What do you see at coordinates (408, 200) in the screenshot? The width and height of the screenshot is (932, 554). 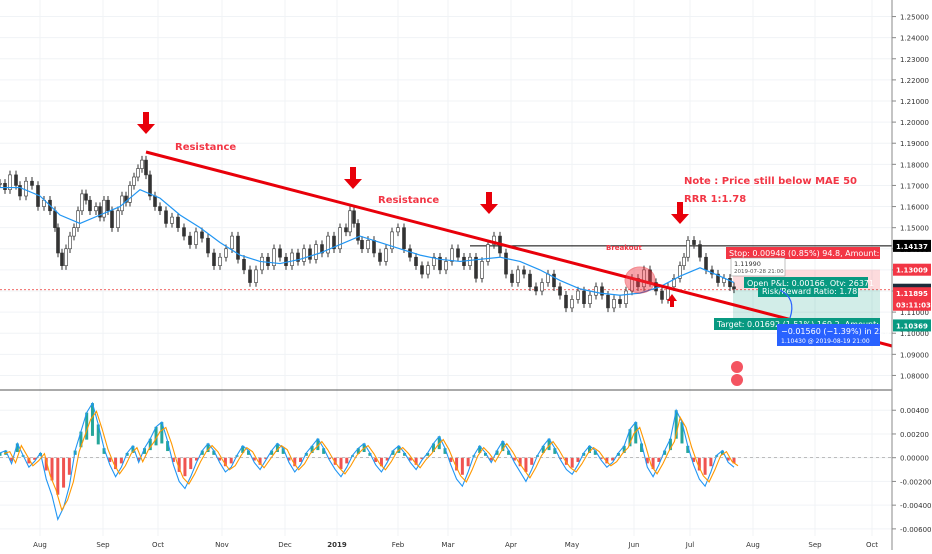 I see `annotation-text: Resistance` at bounding box center [408, 200].